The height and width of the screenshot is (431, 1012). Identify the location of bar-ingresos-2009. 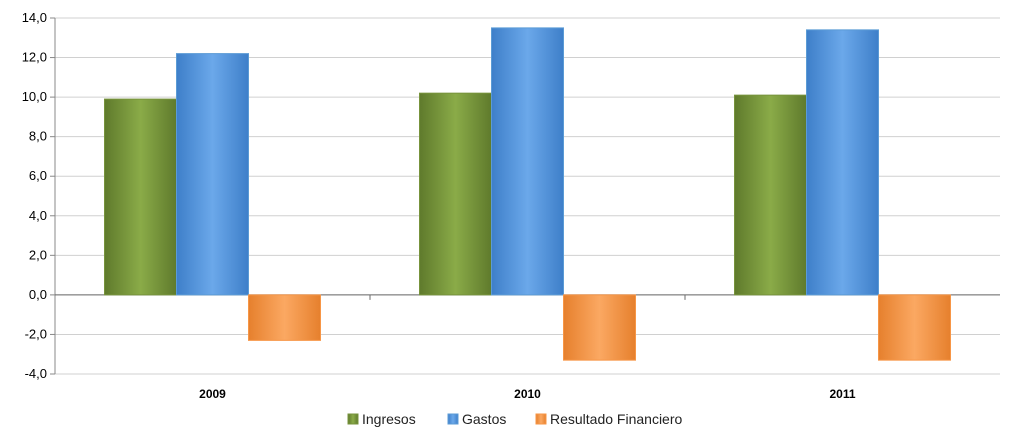
(140, 197).